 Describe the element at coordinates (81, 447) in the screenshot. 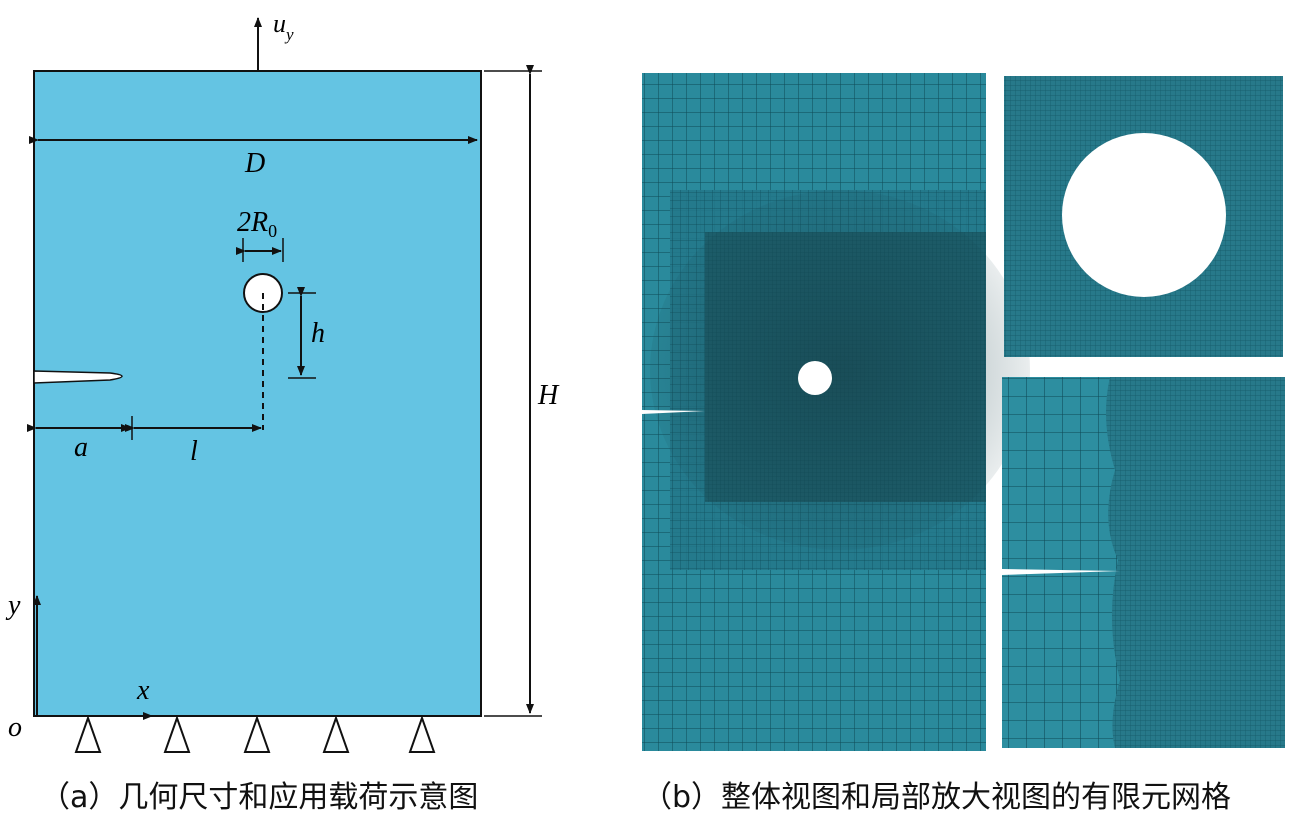

I see `a-label: a` at that location.